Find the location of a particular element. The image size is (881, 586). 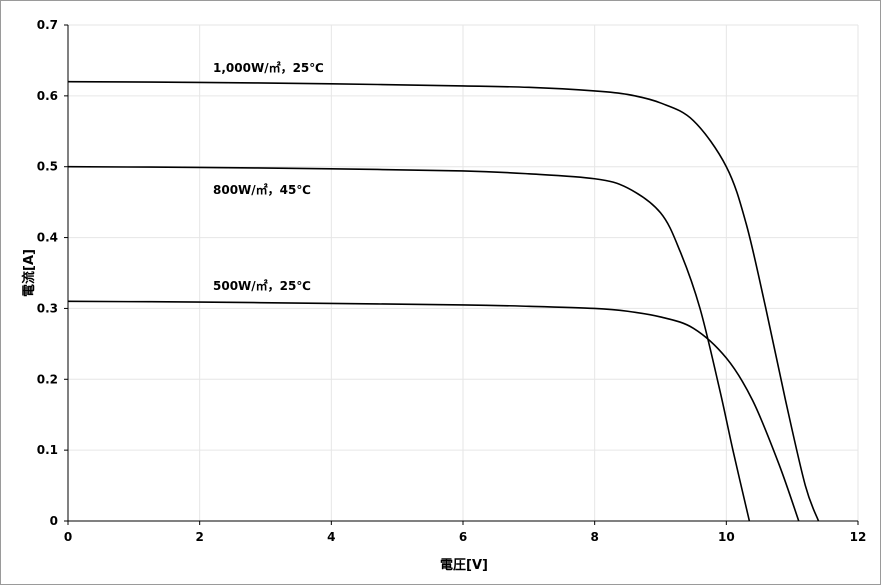

y-tick-label: 0.4 is located at coordinates (47, 238).